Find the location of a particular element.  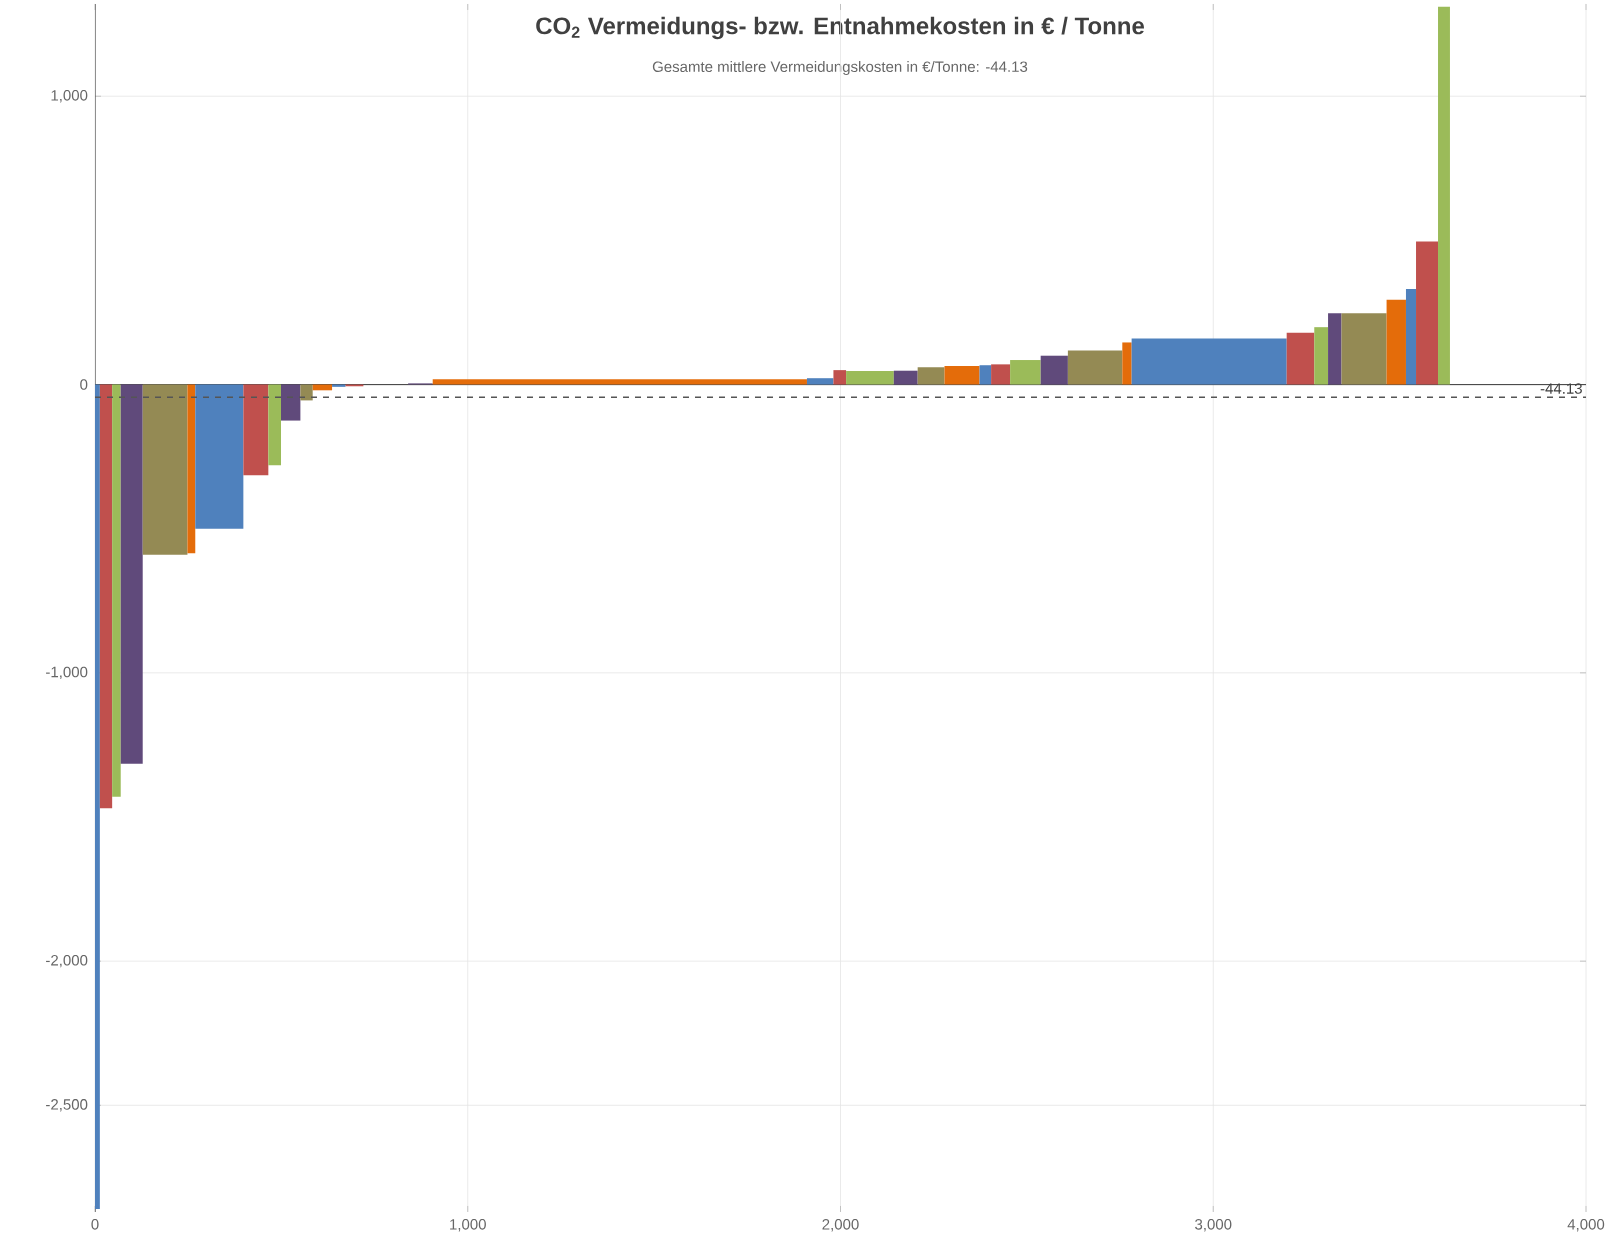

chart-title: CO$_{2}$ Vermeidungs- bzw. Entnahmekosten in € / Tonne is located at coordinates (840, 28).